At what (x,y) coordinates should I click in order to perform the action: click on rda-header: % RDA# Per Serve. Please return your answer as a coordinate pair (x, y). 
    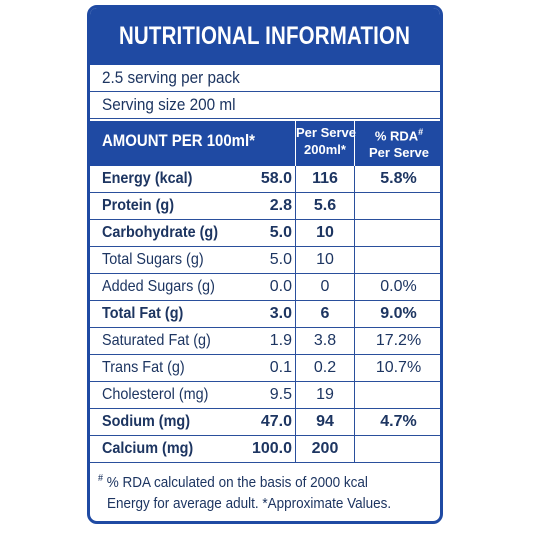
    Looking at the image, I should click on (397, 142).